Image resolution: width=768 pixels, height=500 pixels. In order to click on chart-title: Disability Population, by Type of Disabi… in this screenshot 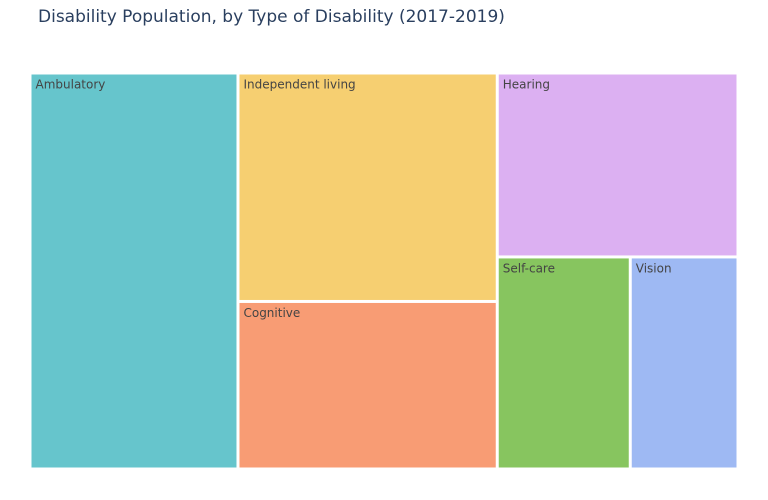, I will do `click(271, 17)`.